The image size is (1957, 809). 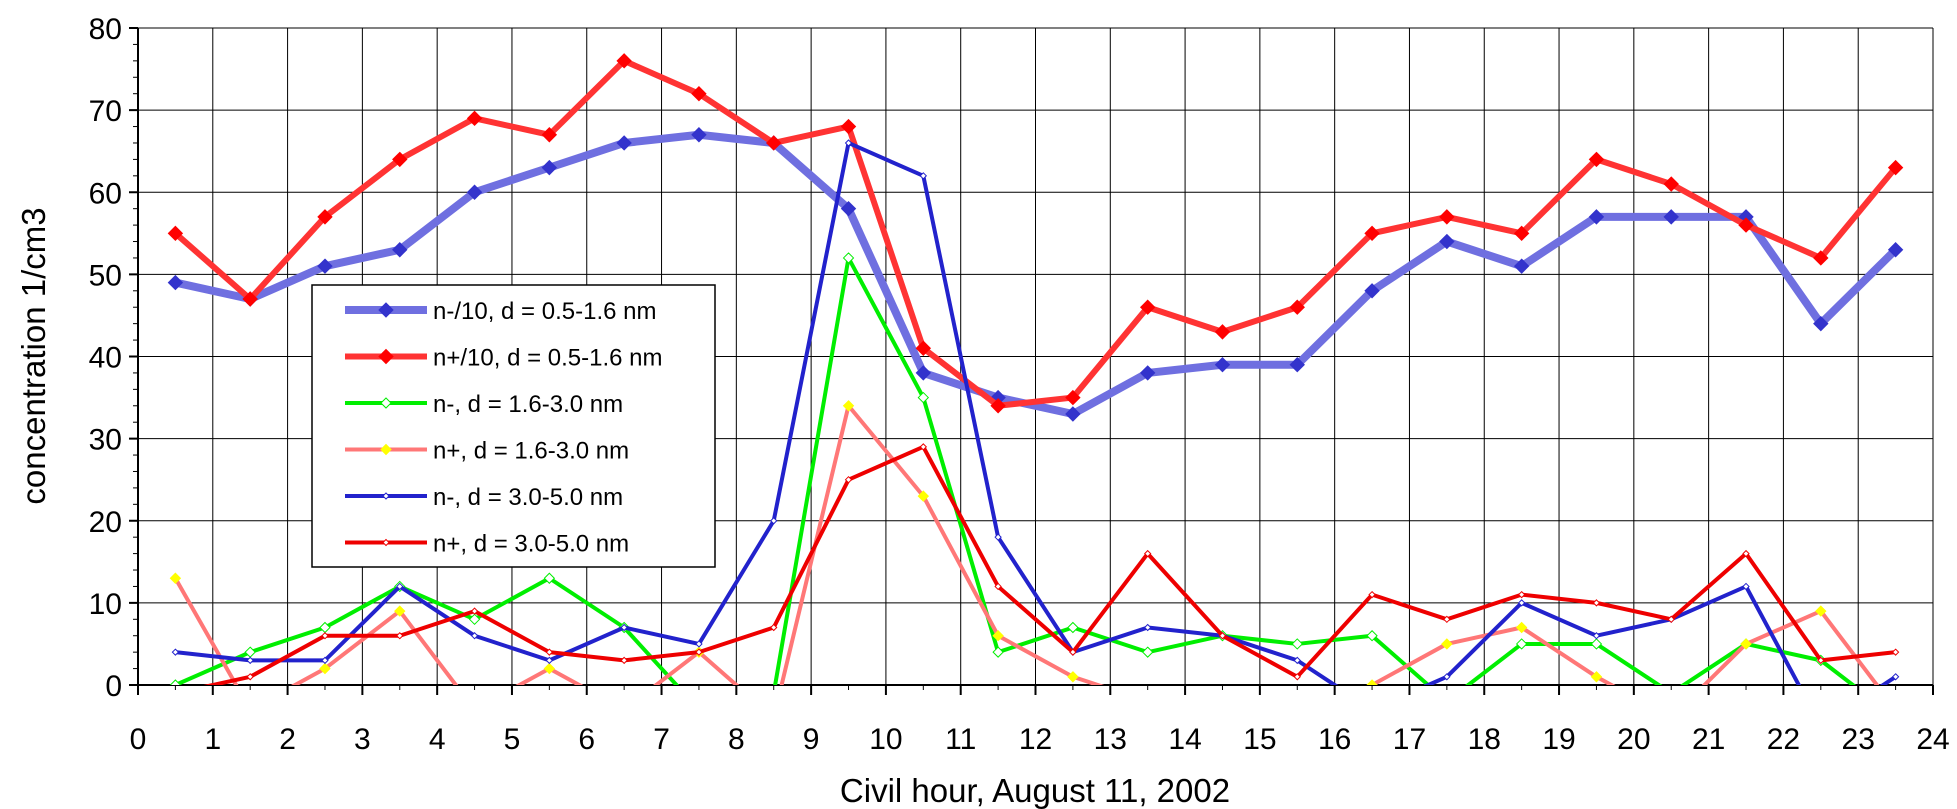 What do you see at coordinates (1110, 739) in the screenshot?
I see `x-tick-label: 13` at bounding box center [1110, 739].